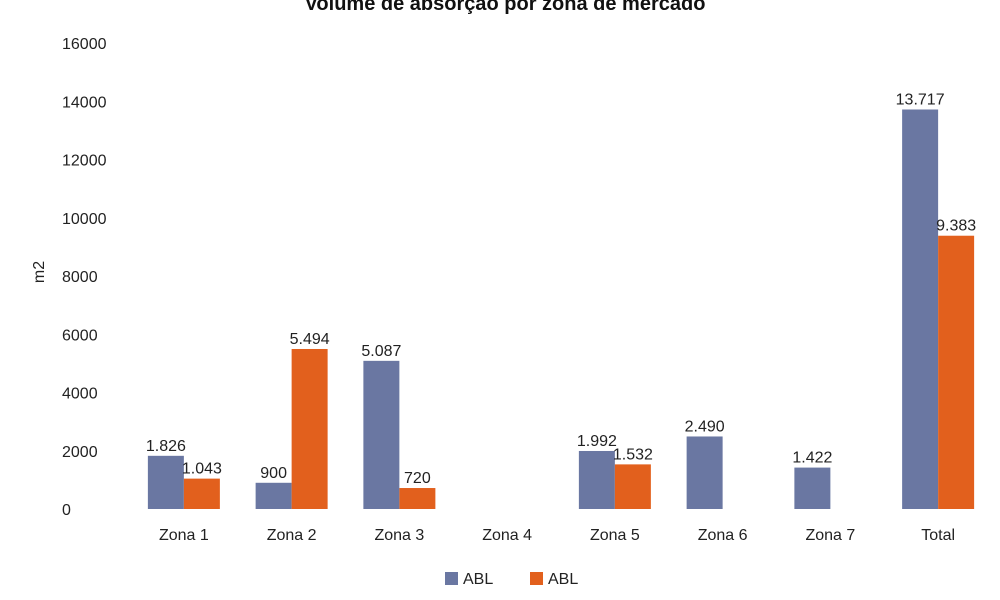  I want to click on data-label: 1.532, so click(633, 454).